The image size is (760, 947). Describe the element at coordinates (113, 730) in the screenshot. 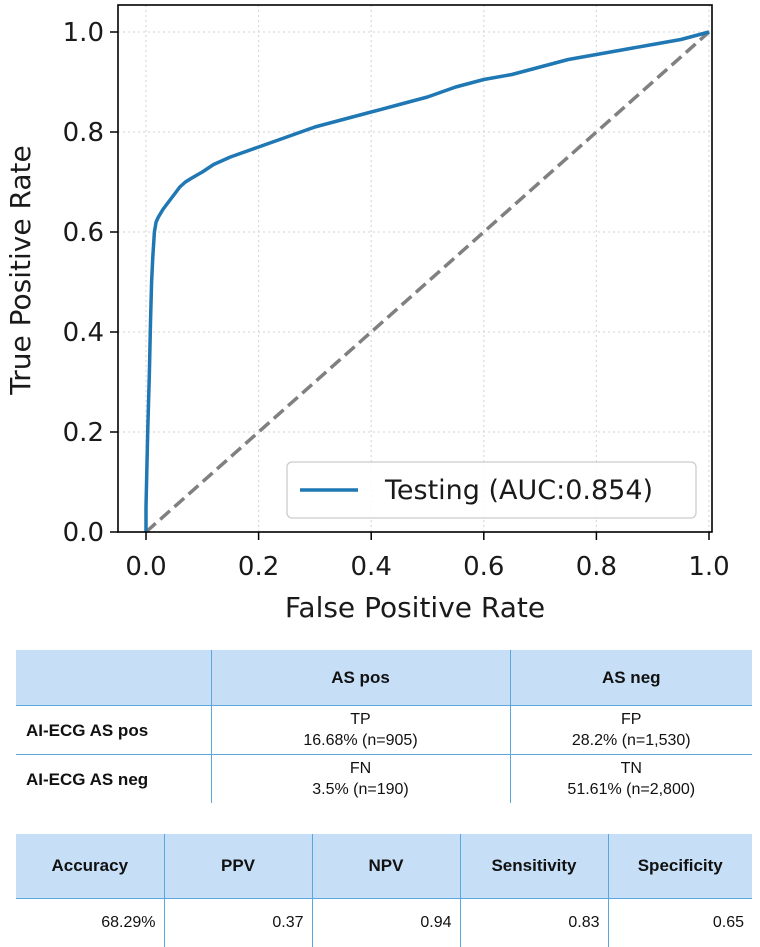

I see `cm-row-label-ai-ecg-pos: AI-ECG AS pos` at that location.